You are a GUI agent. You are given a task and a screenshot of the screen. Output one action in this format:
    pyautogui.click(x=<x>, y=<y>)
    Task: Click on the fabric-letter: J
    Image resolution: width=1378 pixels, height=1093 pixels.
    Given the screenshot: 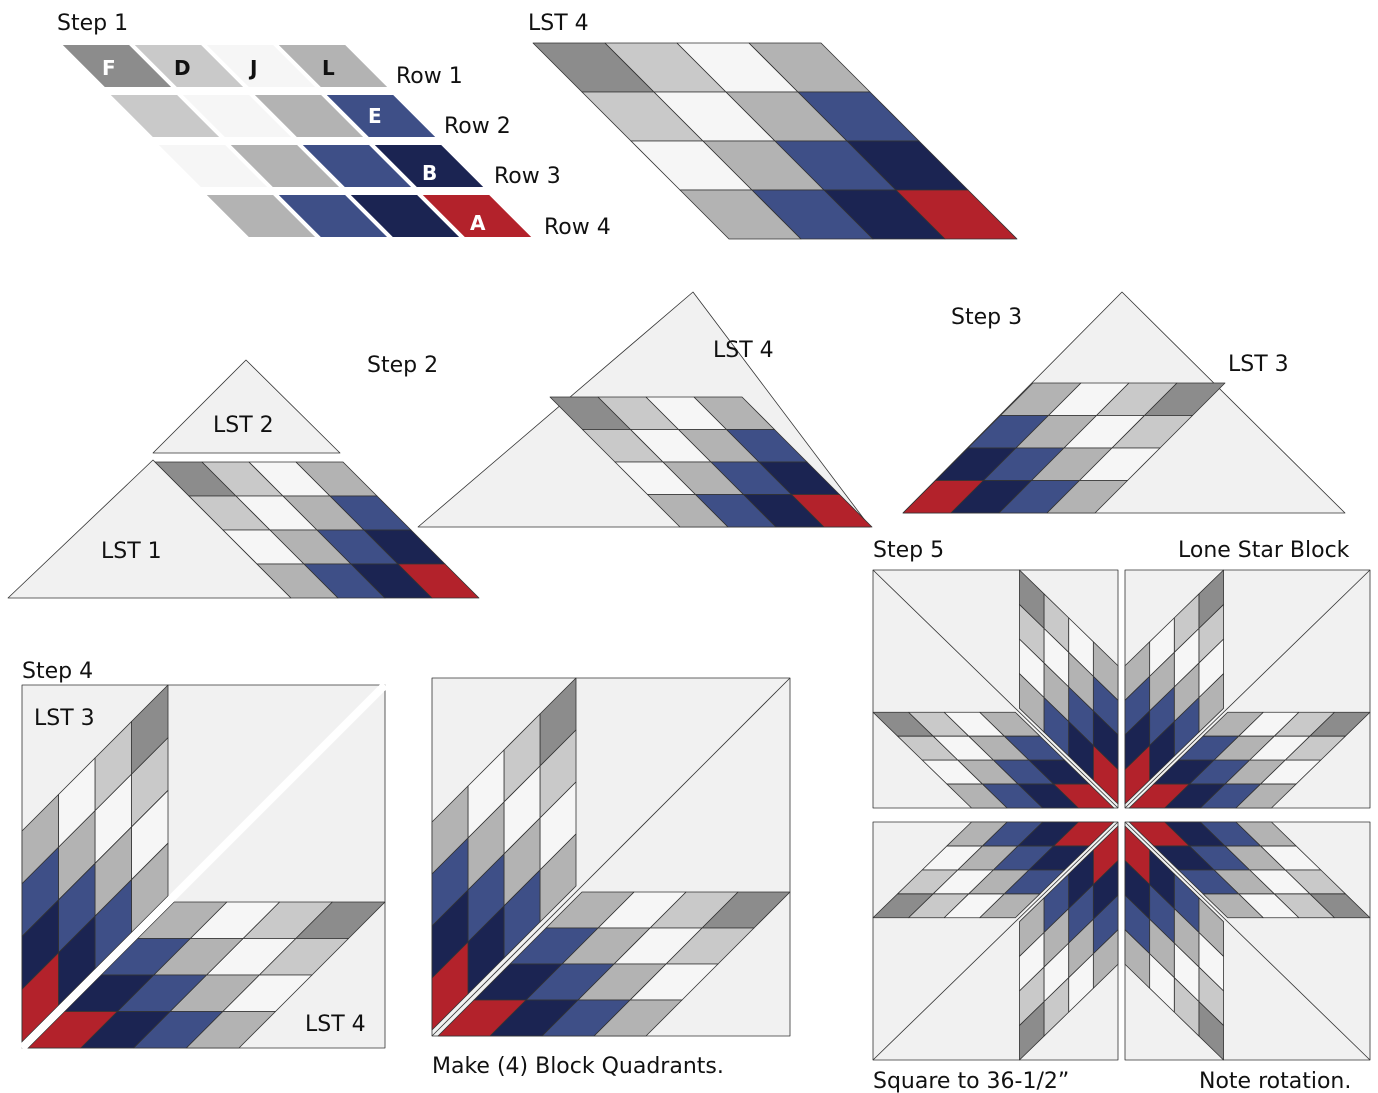 What is the action you would take?
    pyautogui.click(x=252, y=68)
    